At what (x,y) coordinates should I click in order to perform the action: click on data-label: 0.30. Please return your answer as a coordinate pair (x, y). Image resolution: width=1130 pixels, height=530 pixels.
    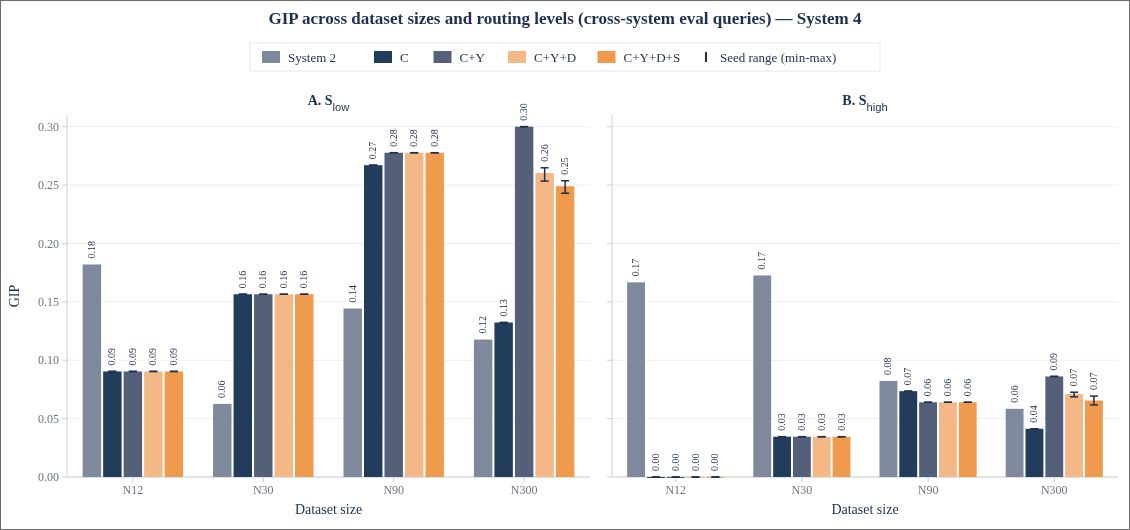
    Looking at the image, I should click on (524, 112).